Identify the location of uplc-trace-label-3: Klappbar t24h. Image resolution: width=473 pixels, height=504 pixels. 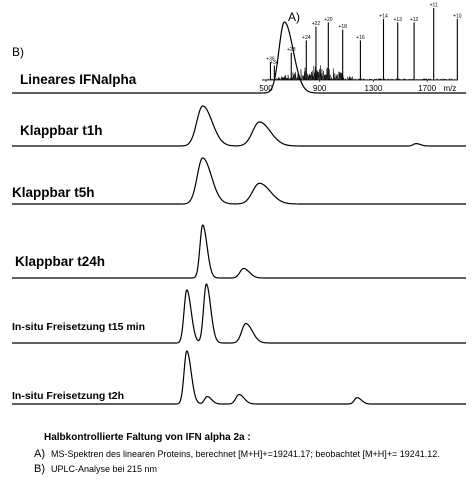
(60, 261).